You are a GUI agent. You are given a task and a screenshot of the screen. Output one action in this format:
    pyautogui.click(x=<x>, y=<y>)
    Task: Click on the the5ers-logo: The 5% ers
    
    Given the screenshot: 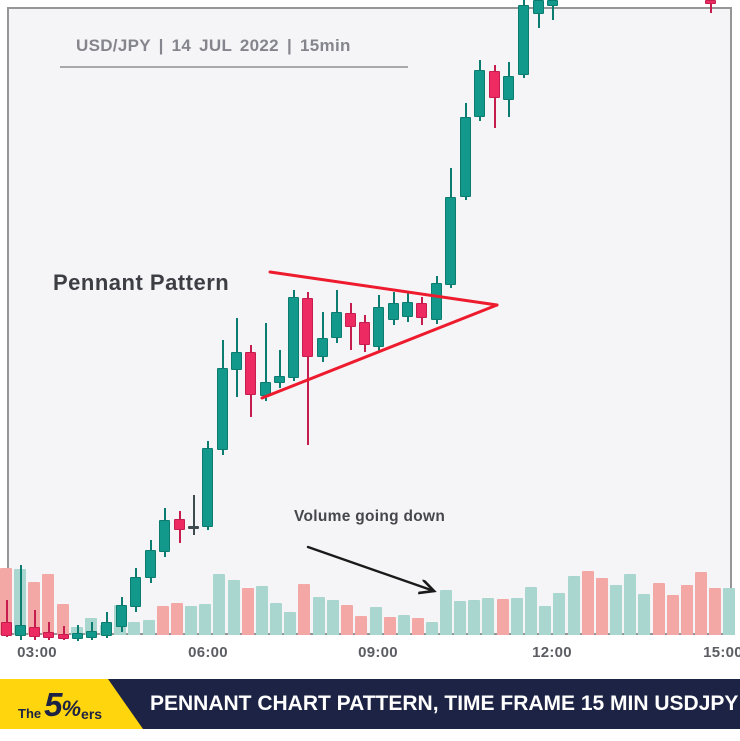 What is the action you would take?
    pyautogui.click(x=60, y=704)
    